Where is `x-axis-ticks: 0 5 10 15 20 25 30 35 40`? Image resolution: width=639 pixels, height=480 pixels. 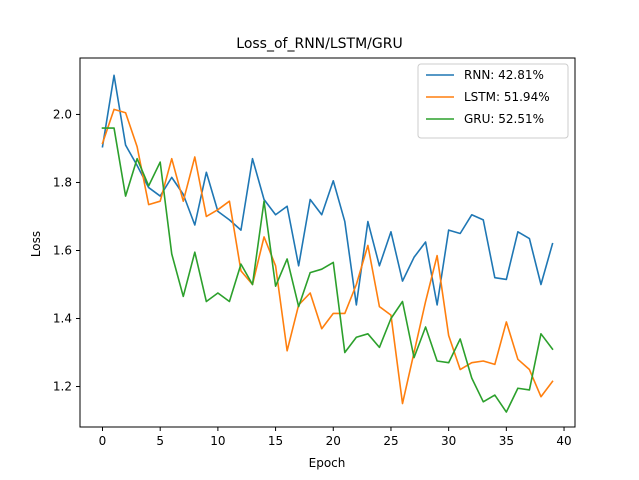
x-axis-ticks: 0 5 10 15 20 25 30 35 40 is located at coordinates (335, 437).